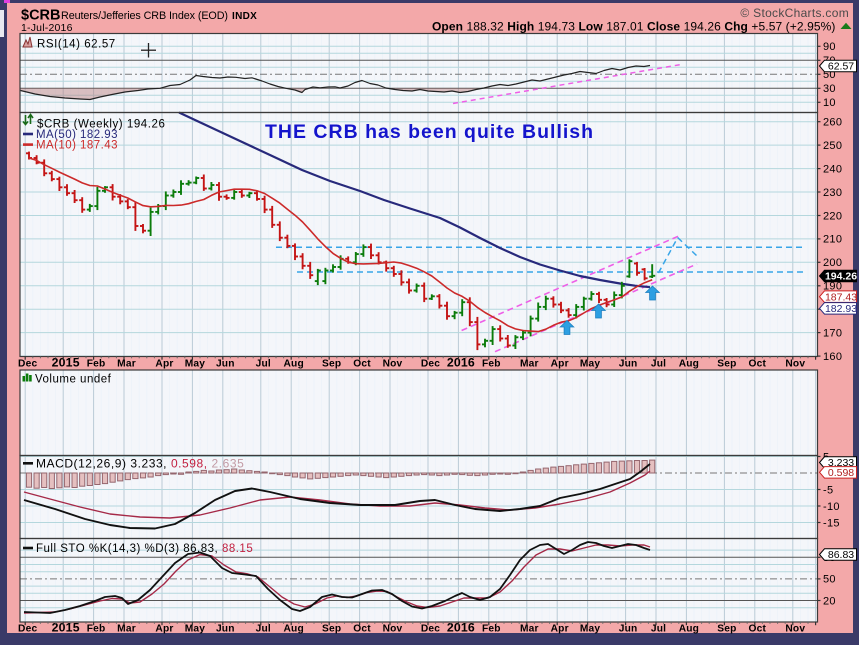 The width and height of the screenshot is (859, 645). What do you see at coordinates (829, 47) in the screenshot?
I see `svg-text: 90` at bounding box center [829, 47].